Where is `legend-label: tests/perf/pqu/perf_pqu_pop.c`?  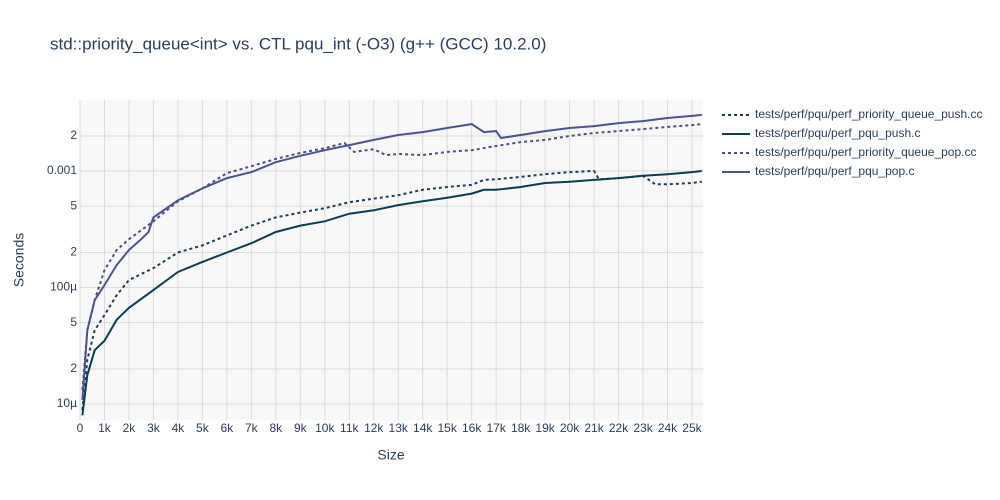
legend-label: tests/perf/pqu/perf_pqu_pop.c is located at coordinates (834, 171).